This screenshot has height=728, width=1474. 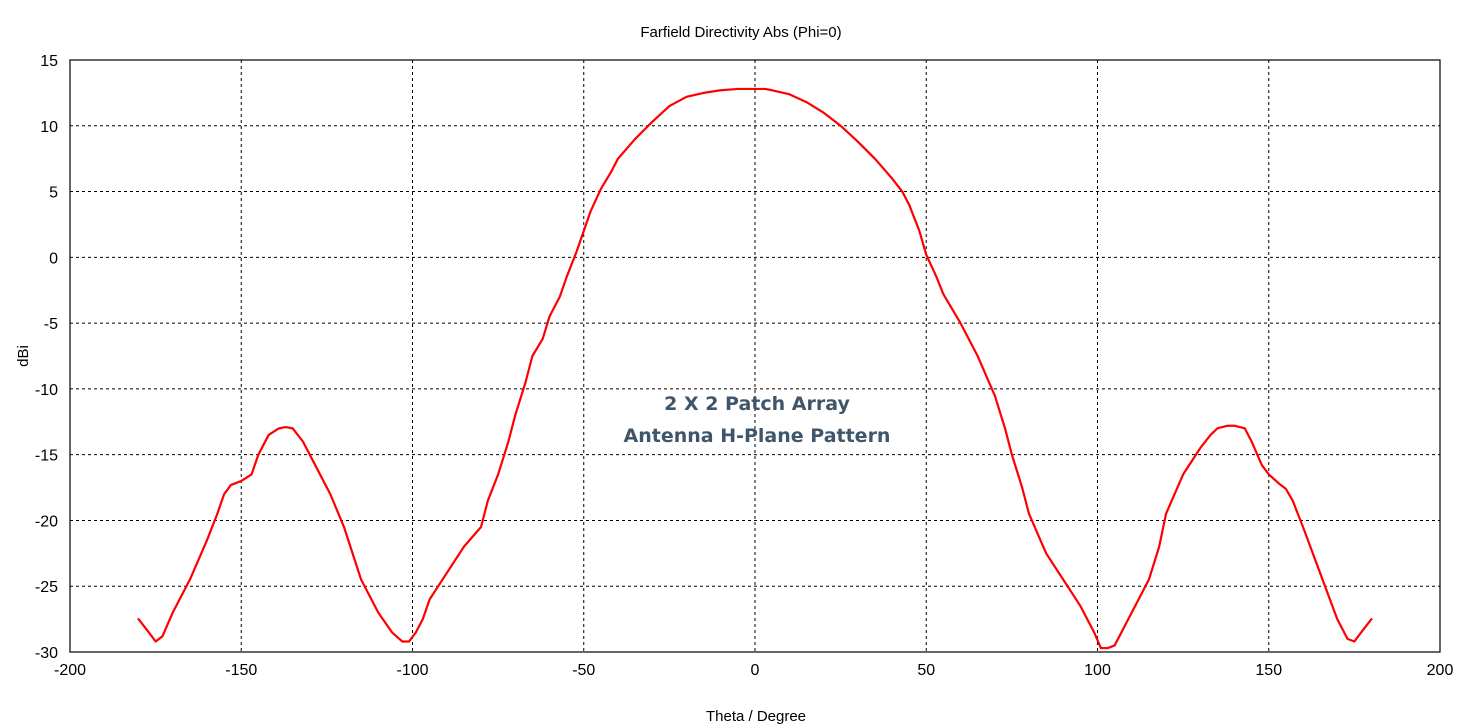 I want to click on y-tick-label: -20, so click(x=46, y=521).